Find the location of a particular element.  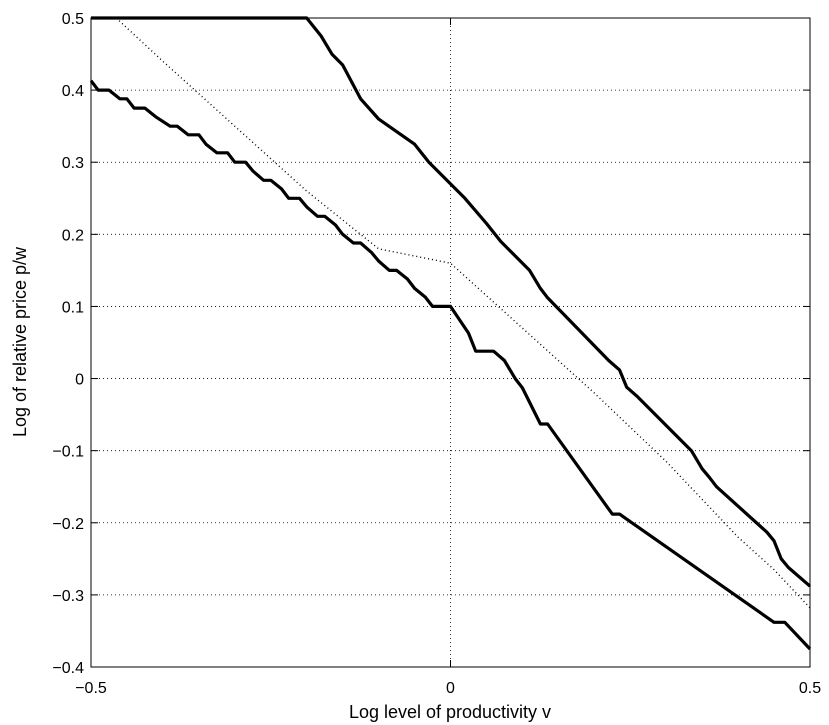

y-tick-label: 0.5 is located at coordinates (73, 19).